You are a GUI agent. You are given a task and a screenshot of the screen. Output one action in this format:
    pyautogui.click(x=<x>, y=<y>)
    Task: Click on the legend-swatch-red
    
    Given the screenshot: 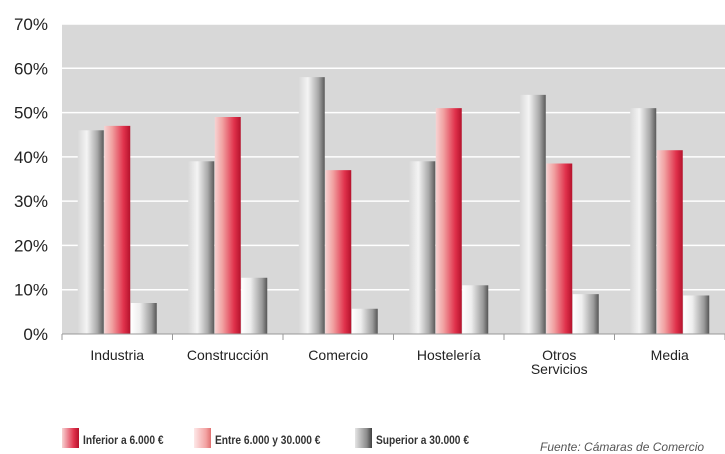 What is the action you would take?
    pyautogui.click(x=70, y=438)
    